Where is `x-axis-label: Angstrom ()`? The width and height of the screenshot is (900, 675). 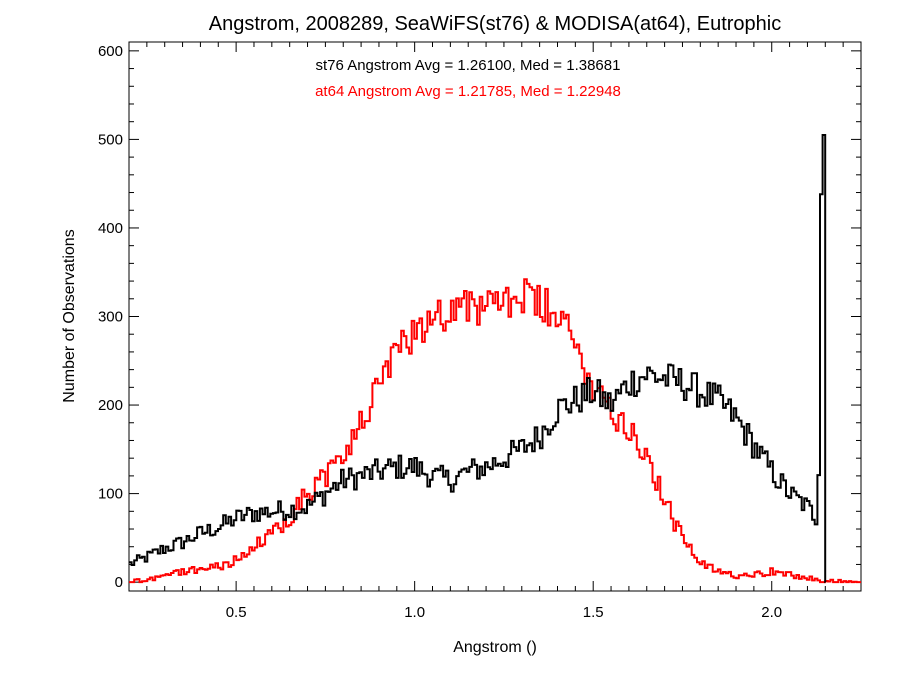 x-axis-label: Angstrom () is located at coordinates (495, 647).